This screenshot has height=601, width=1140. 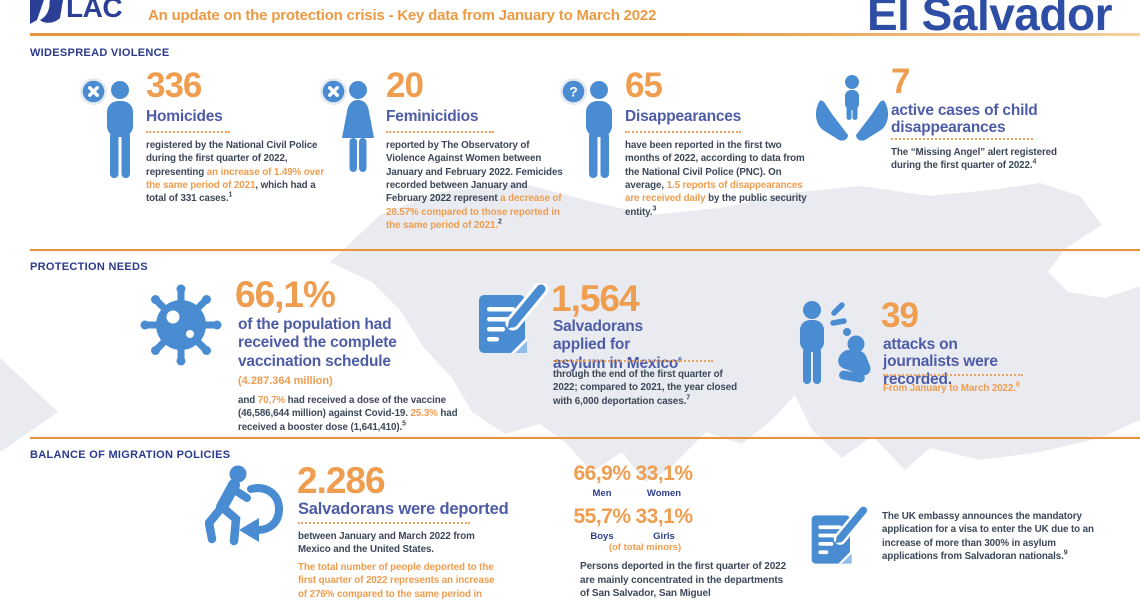 What do you see at coordinates (285, 381) in the screenshot?
I see `stat-note: (4.287.364 million)` at bounding box center [285, 381].